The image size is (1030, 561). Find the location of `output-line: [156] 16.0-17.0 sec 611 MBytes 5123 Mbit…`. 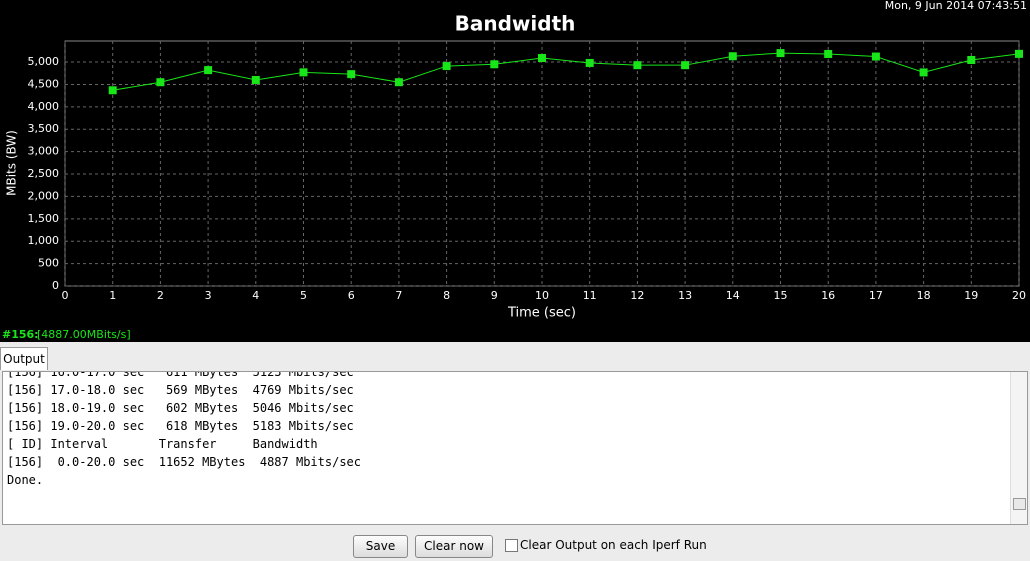

output-line: [156] 16.0-17.0 sec 611 MBytes 5123 Mbit… is located at coordinates (180, 375).